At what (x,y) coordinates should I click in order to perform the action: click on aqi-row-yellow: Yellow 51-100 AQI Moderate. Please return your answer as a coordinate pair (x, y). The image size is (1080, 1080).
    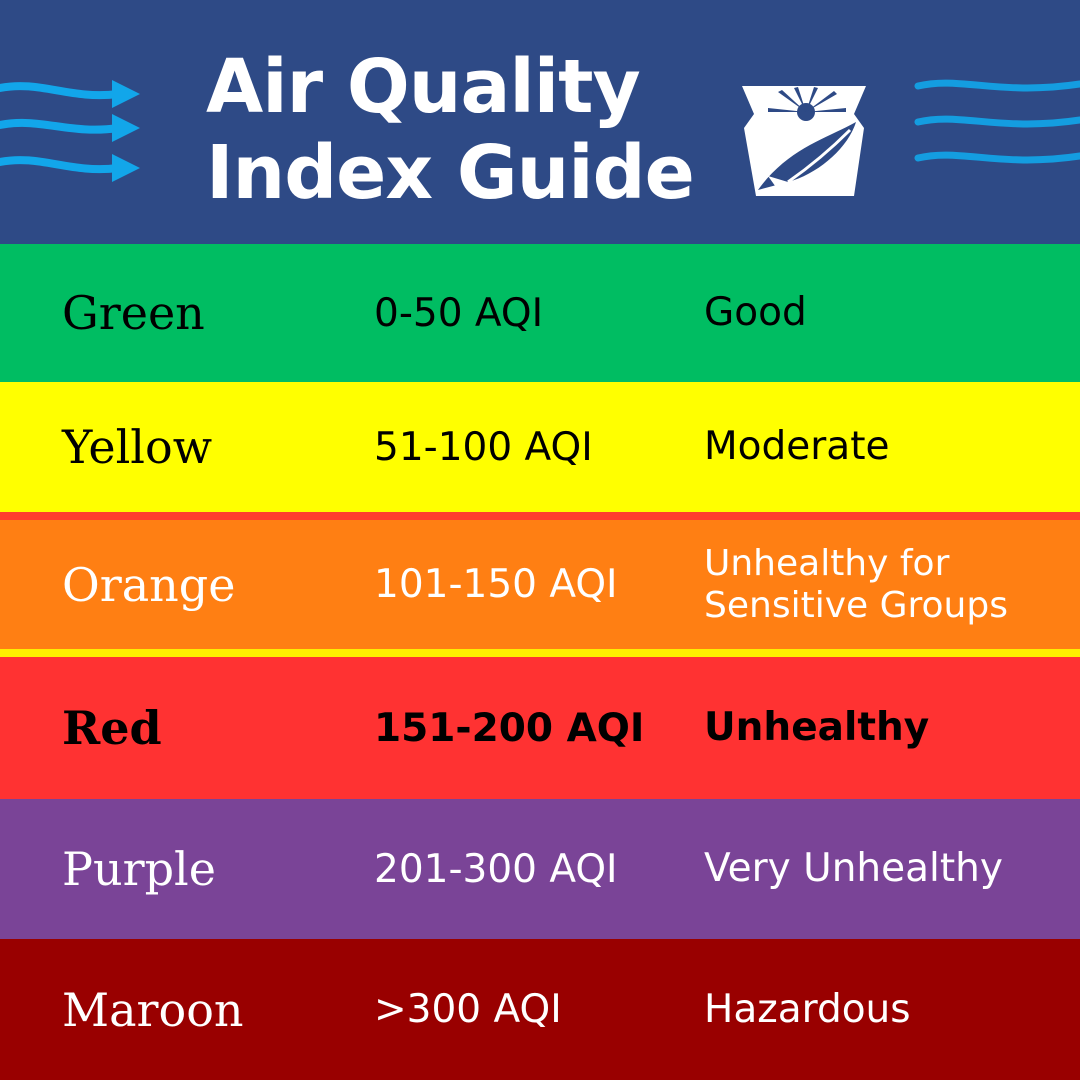
    Looking at the image, I should click on (540, 451).